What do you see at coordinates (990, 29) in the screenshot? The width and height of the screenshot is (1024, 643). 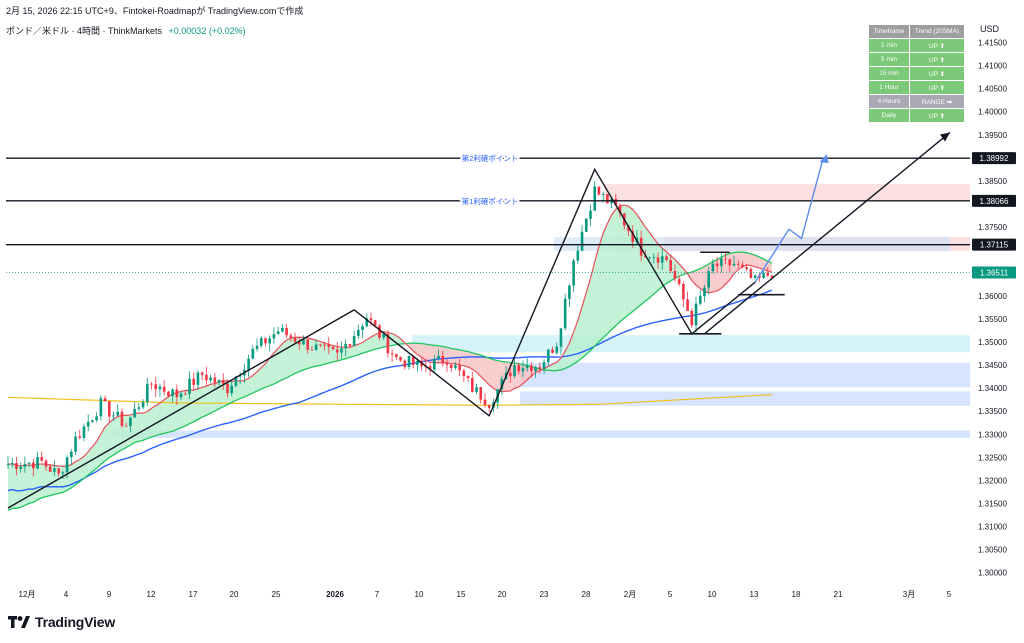 I see `currency-label: USD` at bounding box center [990, 29].